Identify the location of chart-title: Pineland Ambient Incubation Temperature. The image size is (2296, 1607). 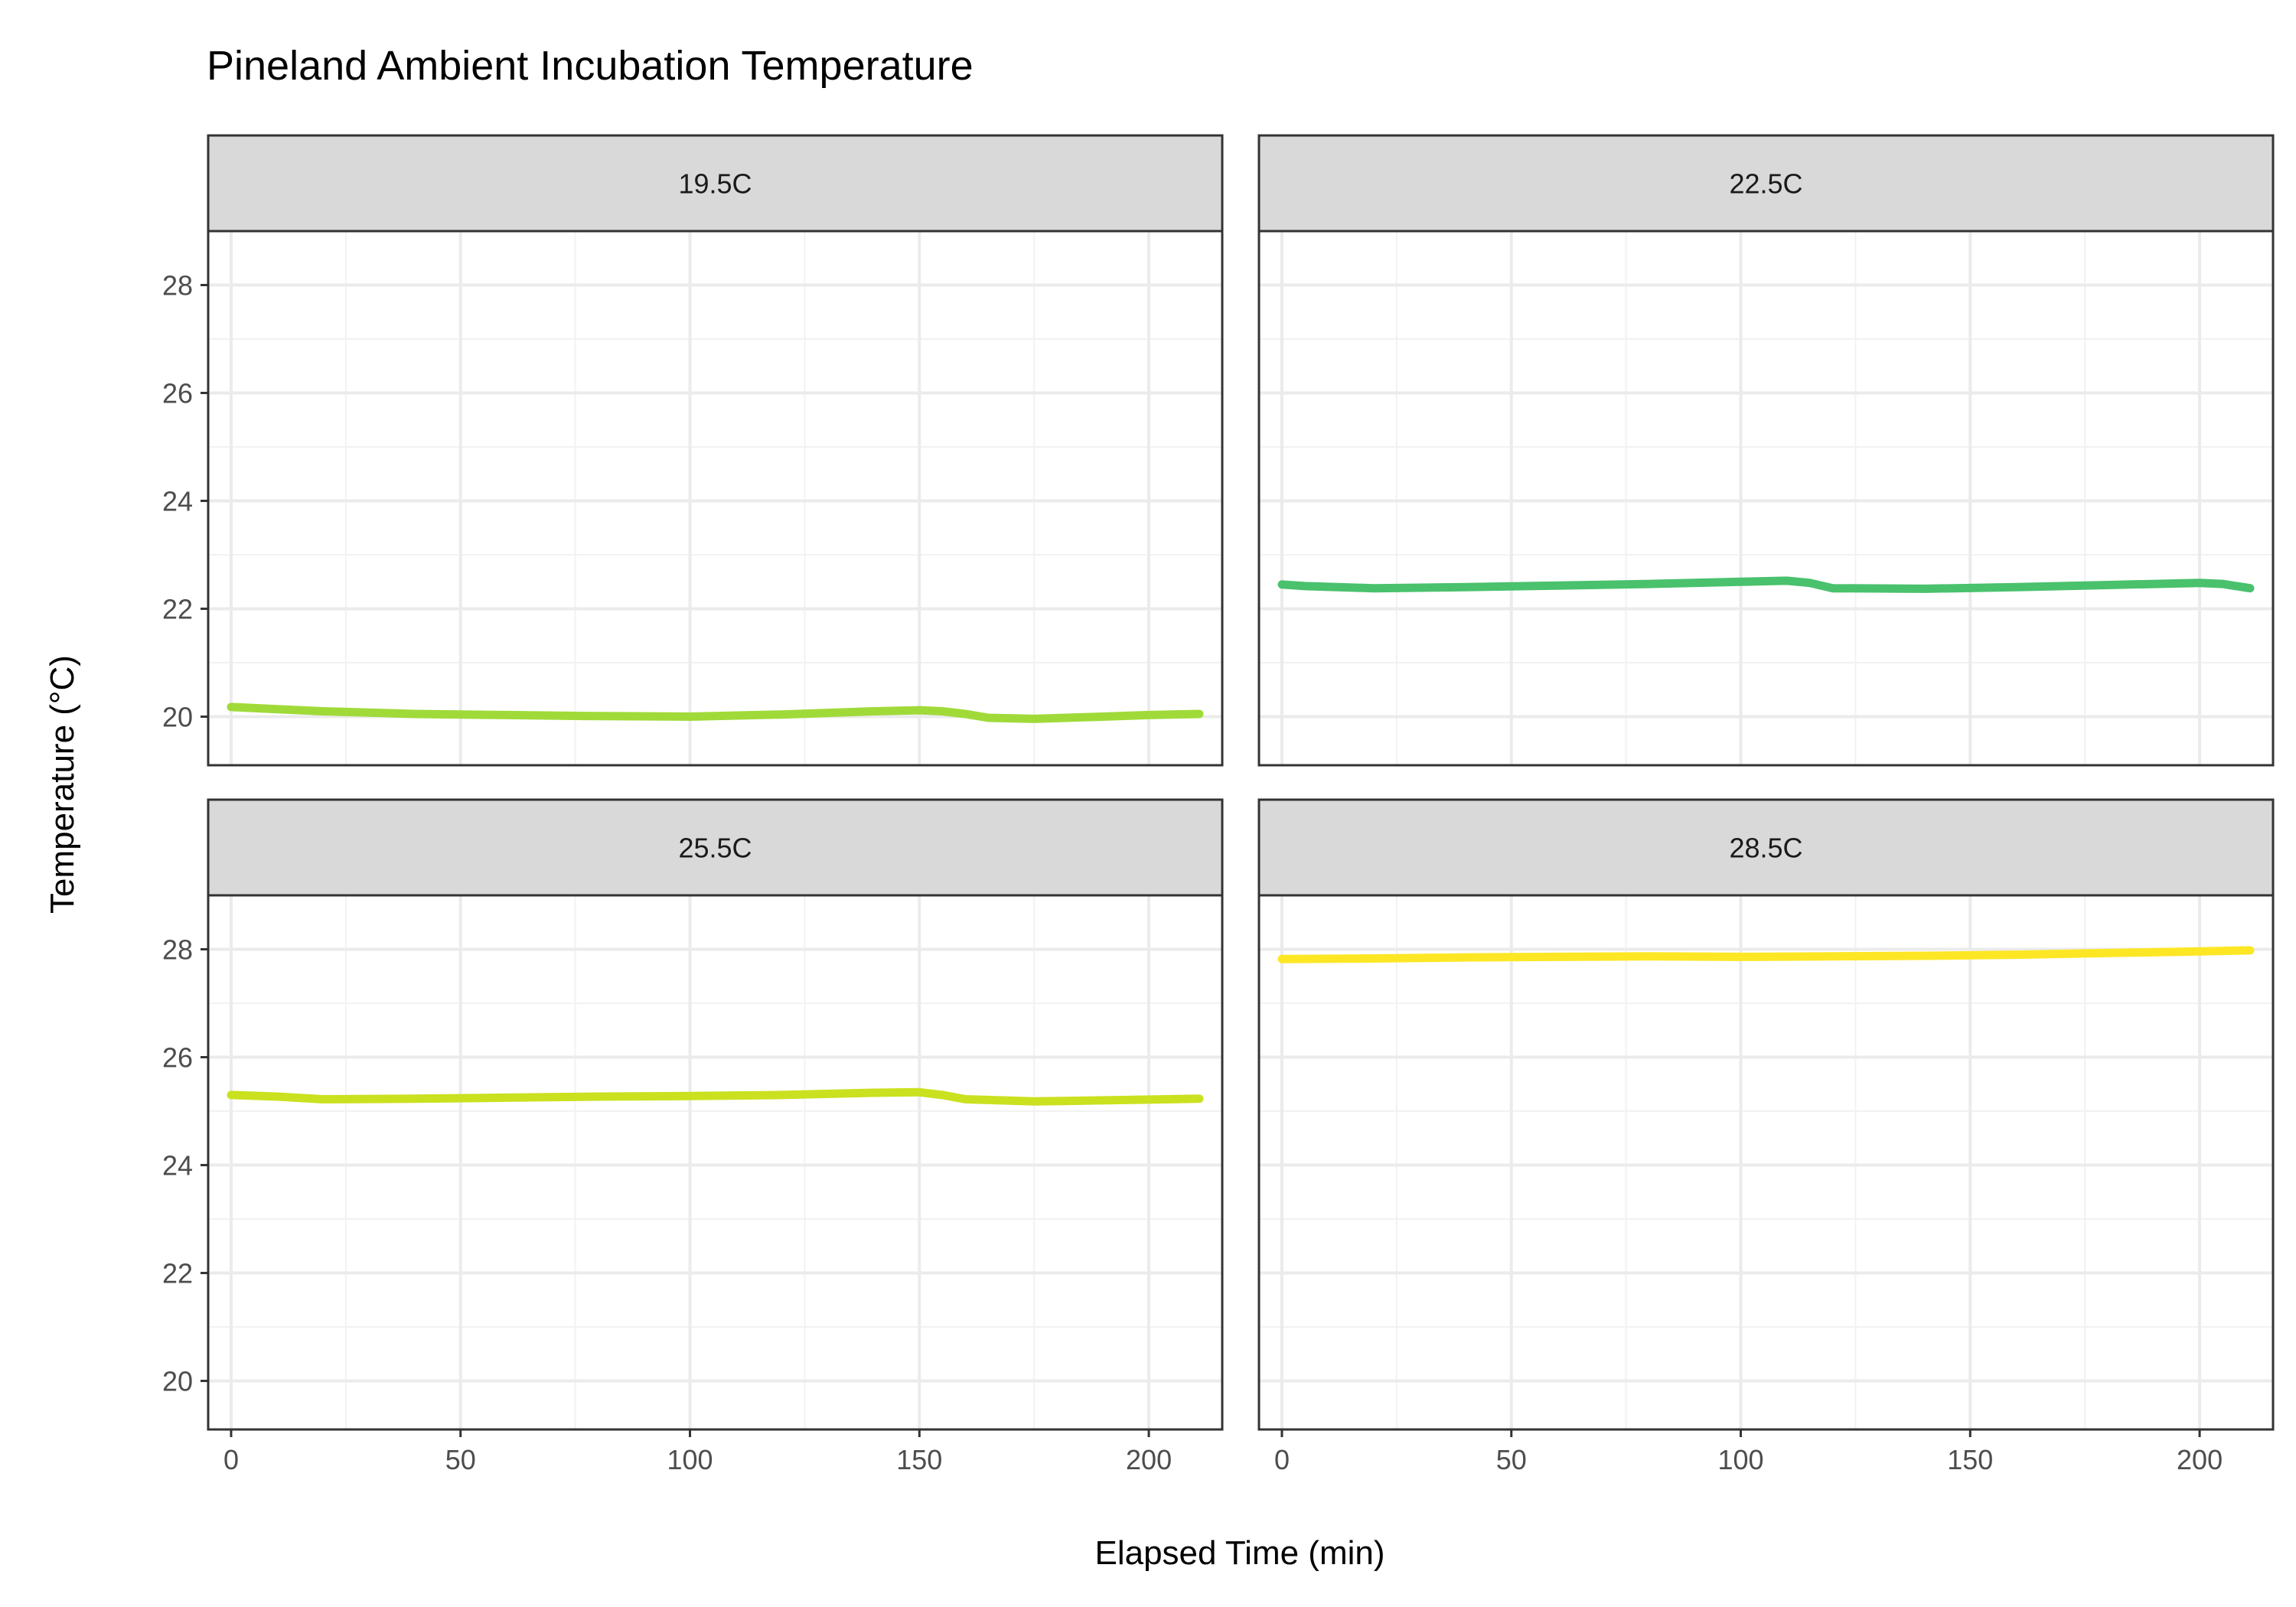
(590, 66).